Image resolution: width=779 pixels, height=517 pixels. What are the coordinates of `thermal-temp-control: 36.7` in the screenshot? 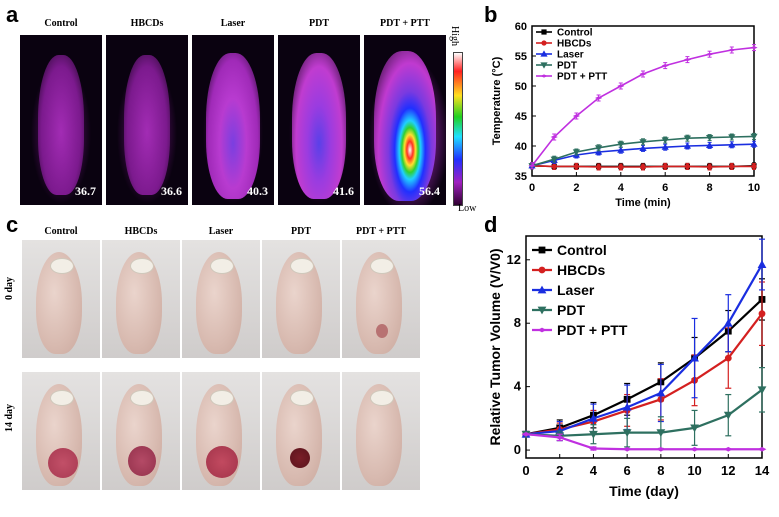 It's located at (85, 191).